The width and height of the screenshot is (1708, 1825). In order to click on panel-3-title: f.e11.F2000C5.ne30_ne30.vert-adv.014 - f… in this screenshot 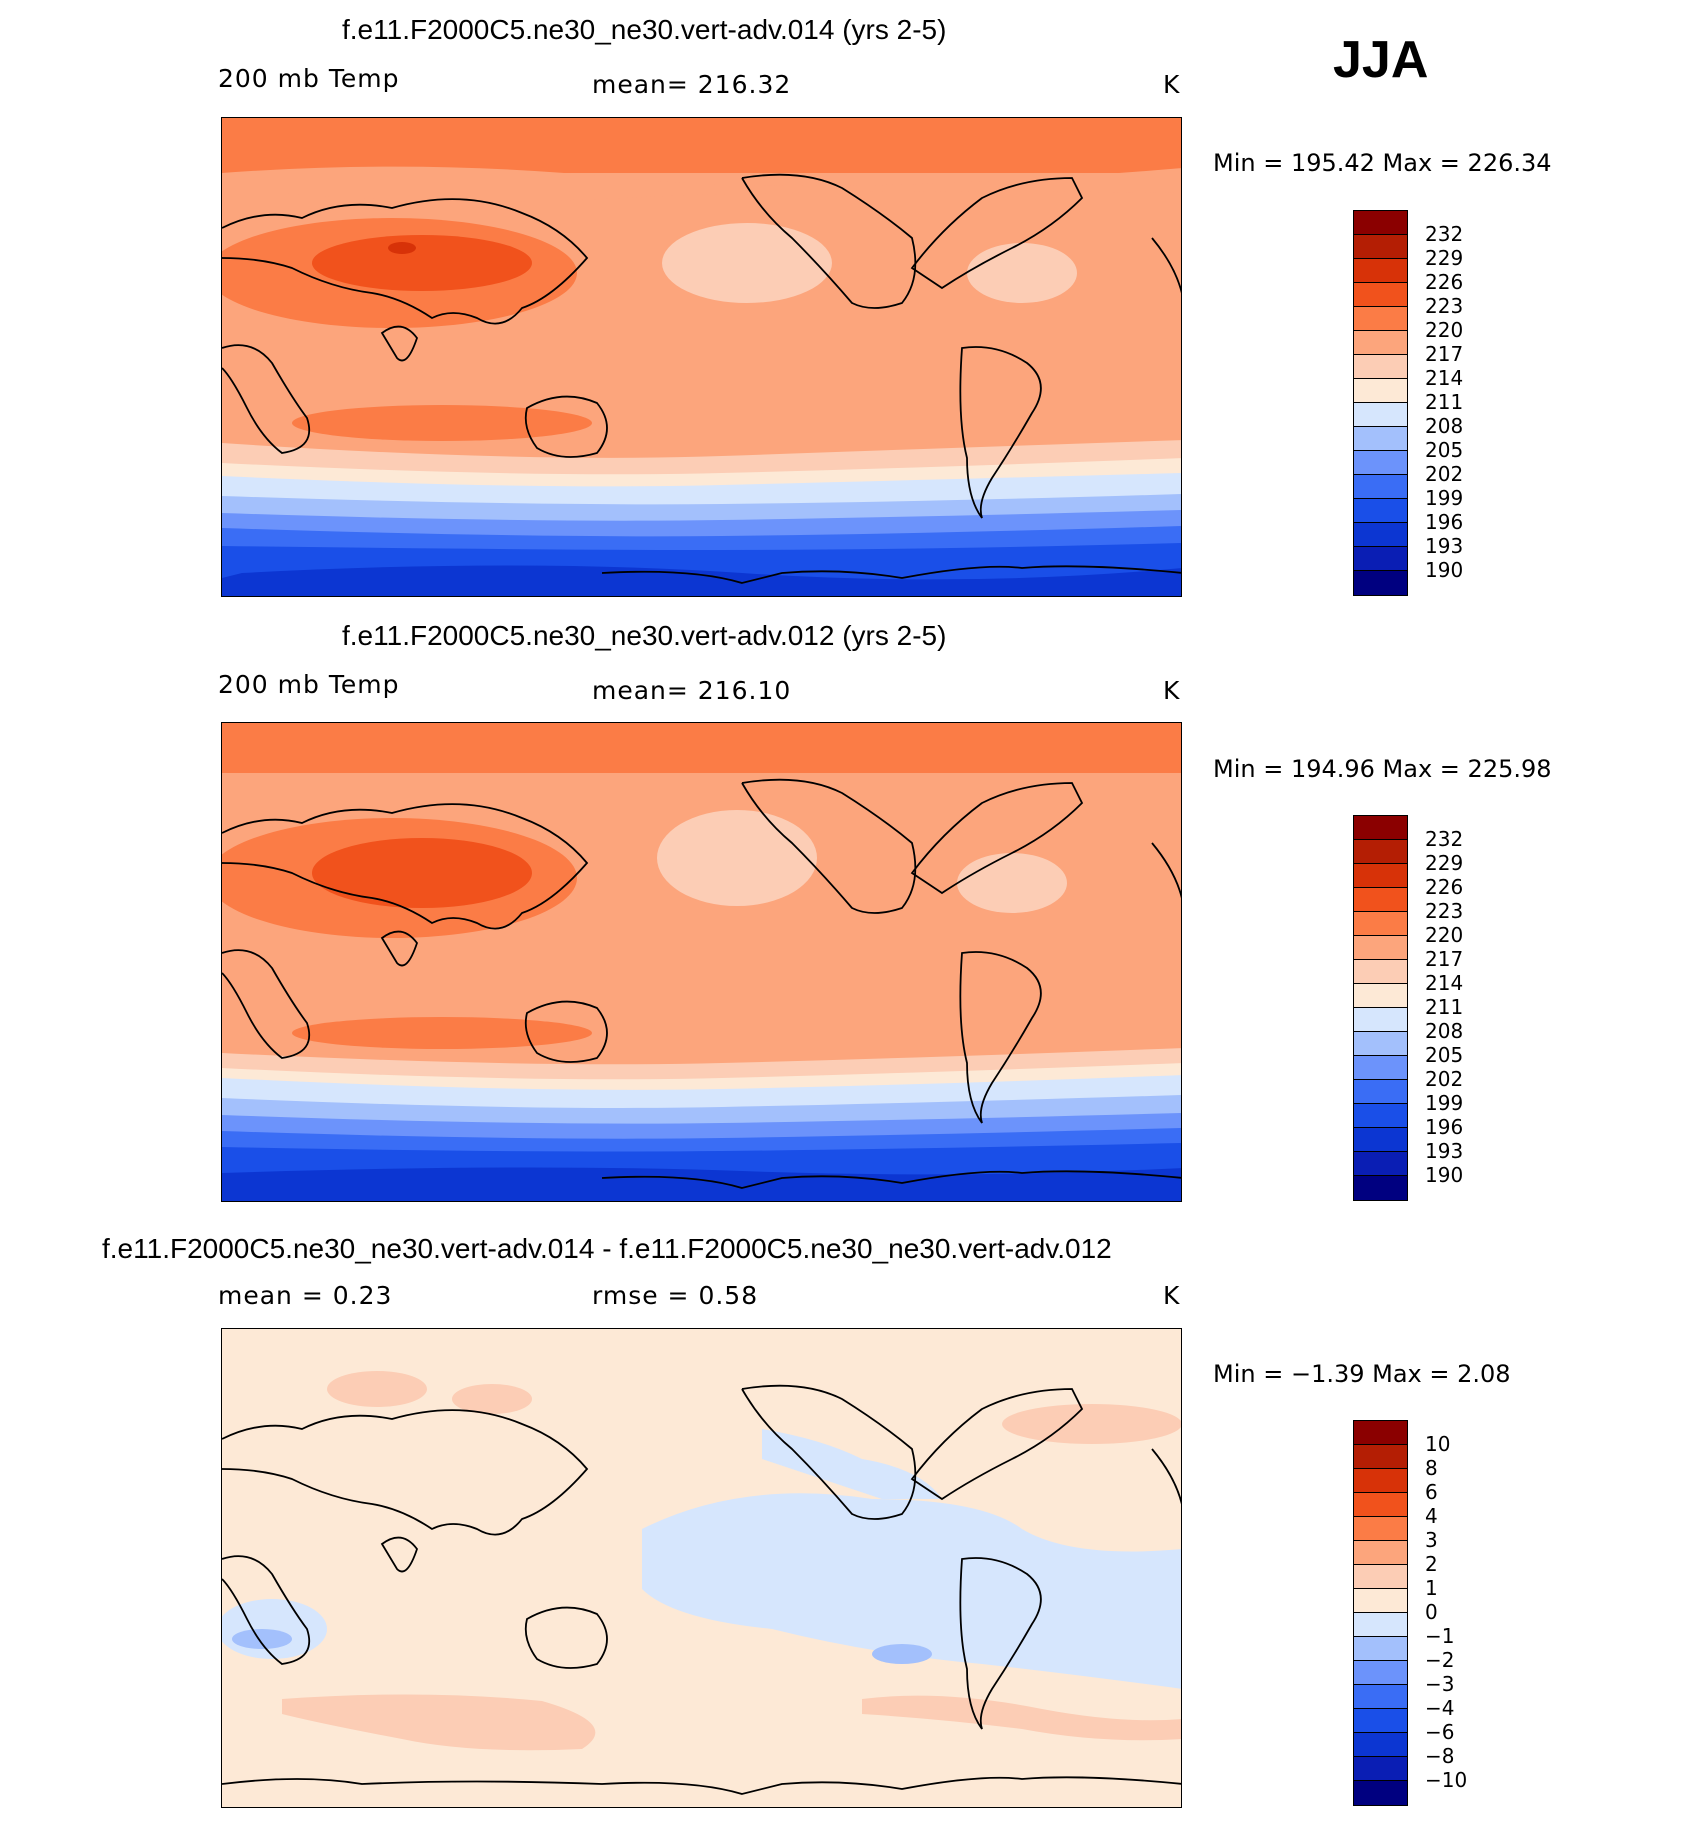, I will do `click(607, 1248)`.